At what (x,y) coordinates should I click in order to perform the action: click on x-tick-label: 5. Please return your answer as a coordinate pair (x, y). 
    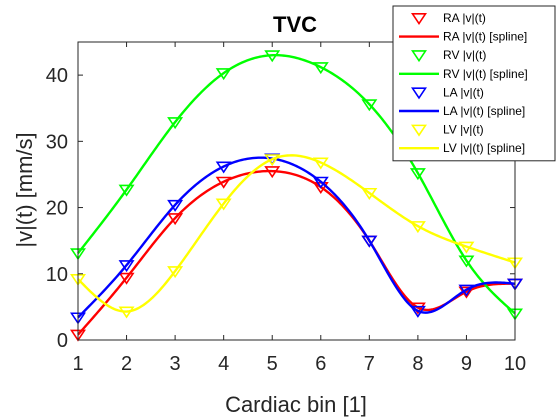
    Looking at the image, I should click on (272, 364).